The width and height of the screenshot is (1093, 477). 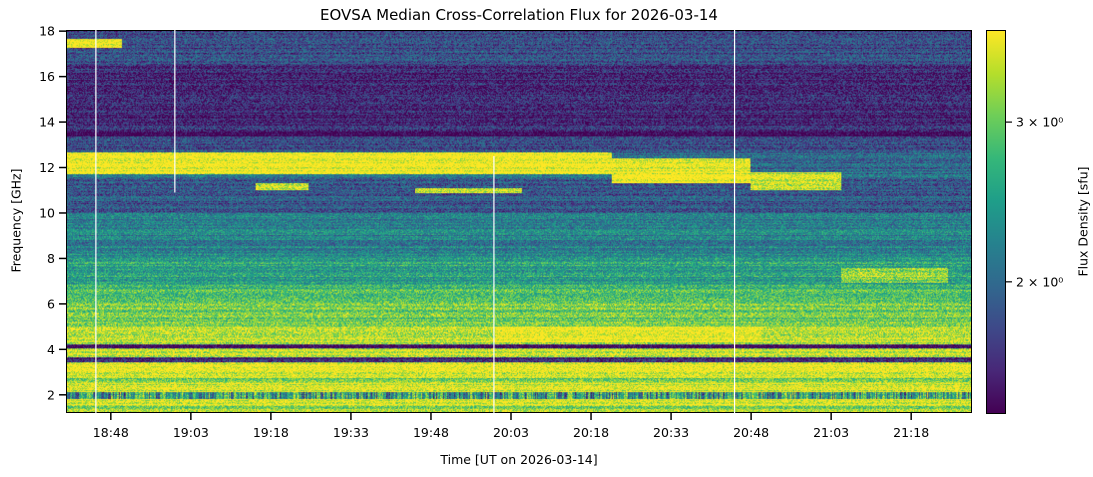 What do you see at coordinates (51, 303) in the screenshot?
I see `y-tick-label: 6` at bounding box center [51, 303].